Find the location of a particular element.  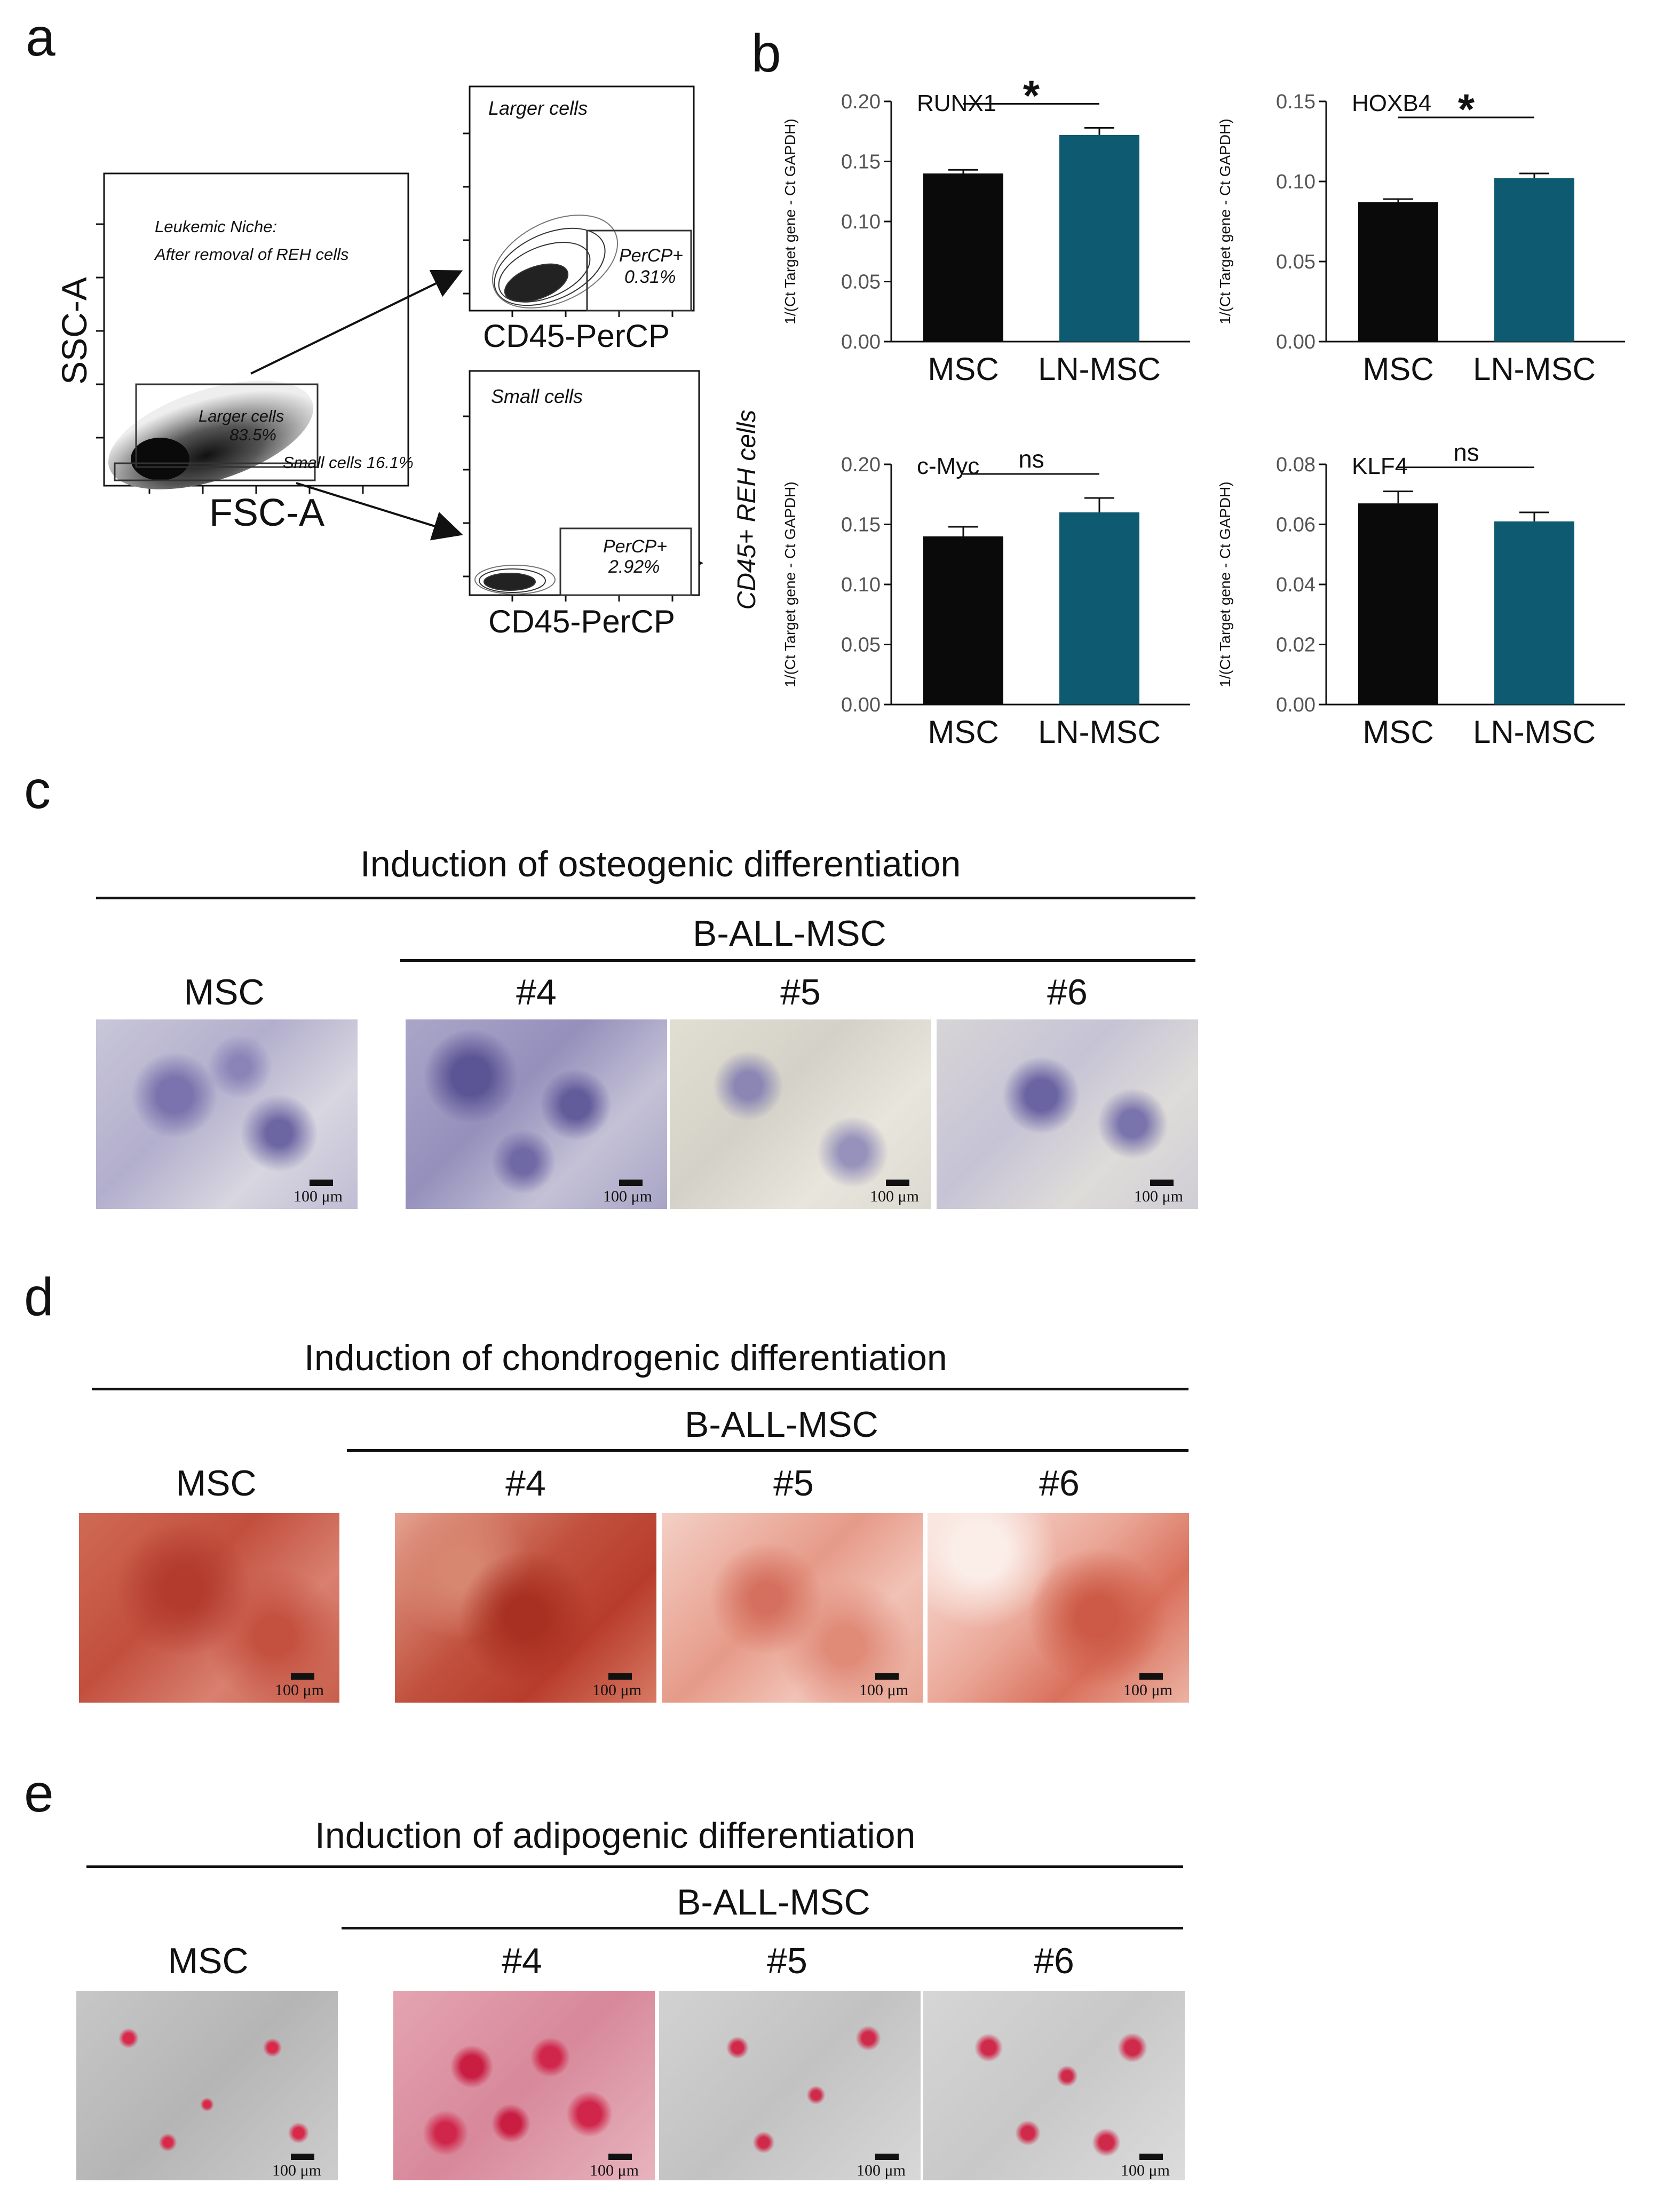

significance-marker: * is located at coordinates (1466, 109).